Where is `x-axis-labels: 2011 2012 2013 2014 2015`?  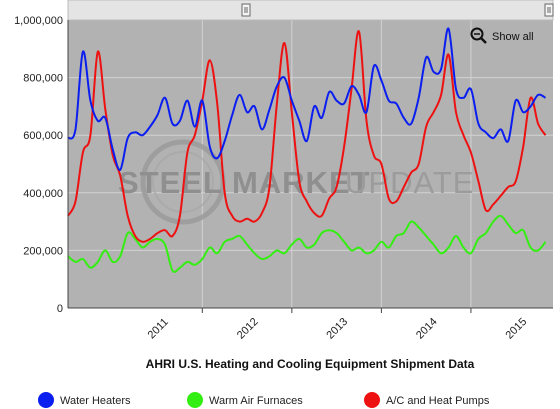
x-axis-labels: 2011 2012 2013 2014 2015 is located at coordinates (338, 329).